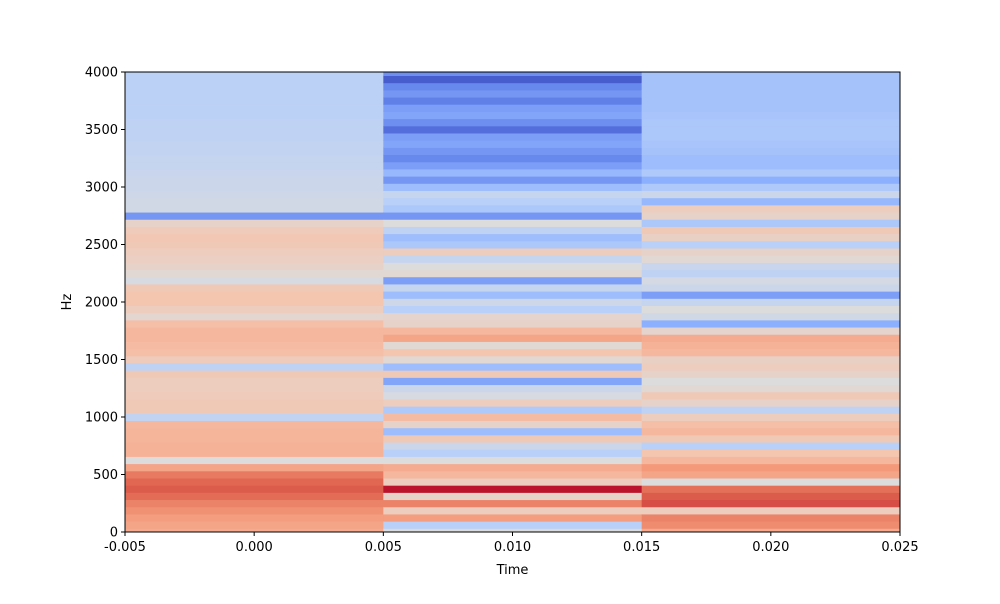 This screenshot has width=1000, height=604. Describe the element at coordinates (383, 547) in the screenshot. I see `x-tick-label: 0.005` at that location.